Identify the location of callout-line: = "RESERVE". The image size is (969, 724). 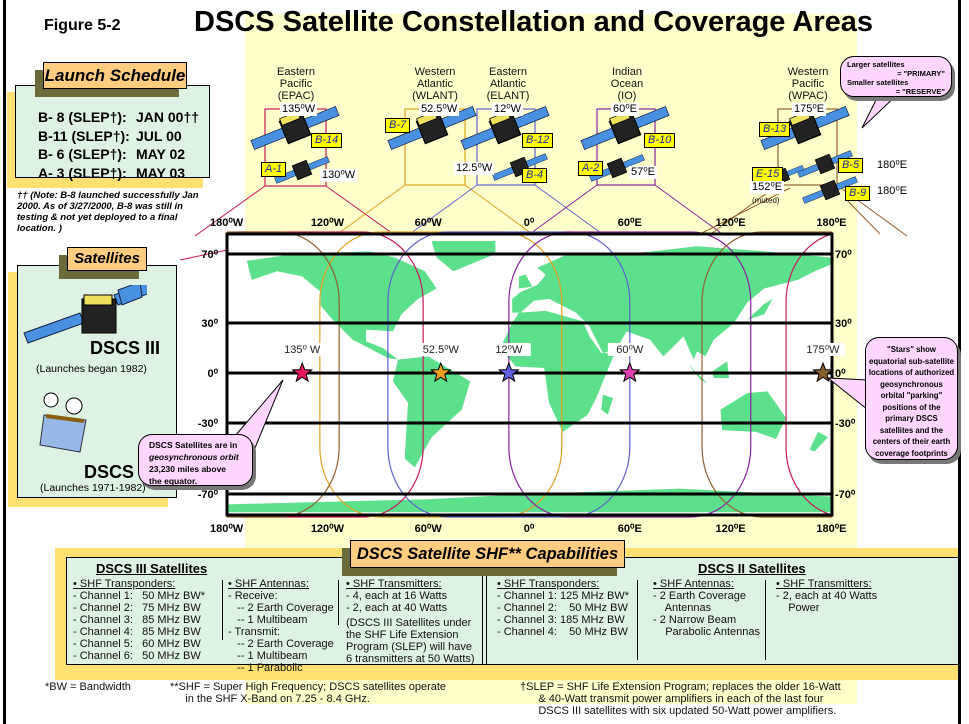
(920, 91).